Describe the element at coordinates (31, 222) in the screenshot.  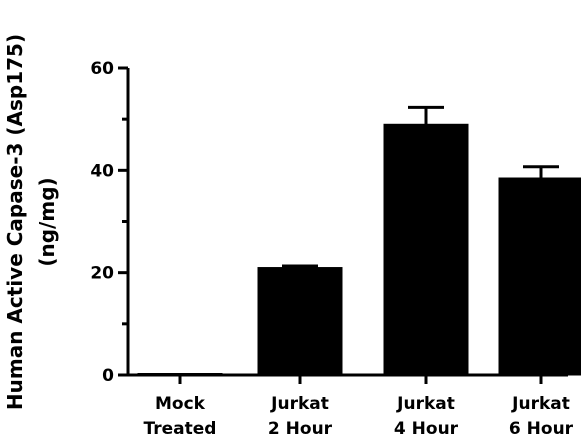
I see `y-axis-title: Human Active Capase-3 (Asp175) (ng/mg)` at that location.